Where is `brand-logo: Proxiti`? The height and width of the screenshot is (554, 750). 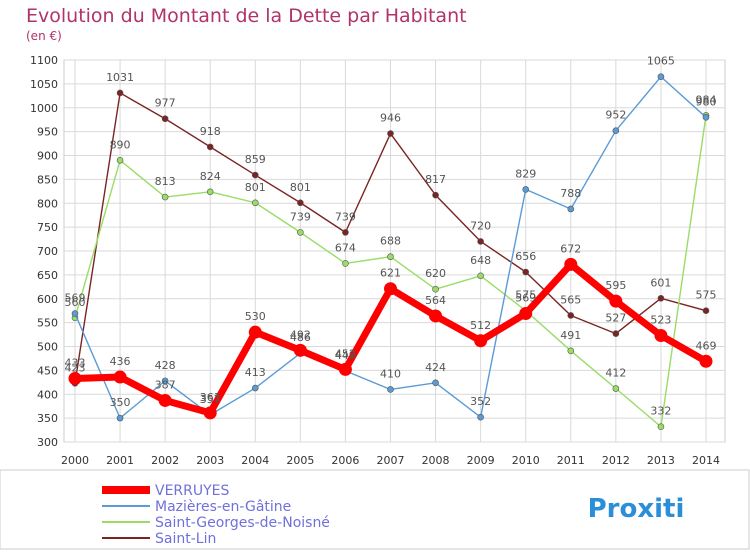
brand-logo: Proxiti is located at coordinates (636, 509).